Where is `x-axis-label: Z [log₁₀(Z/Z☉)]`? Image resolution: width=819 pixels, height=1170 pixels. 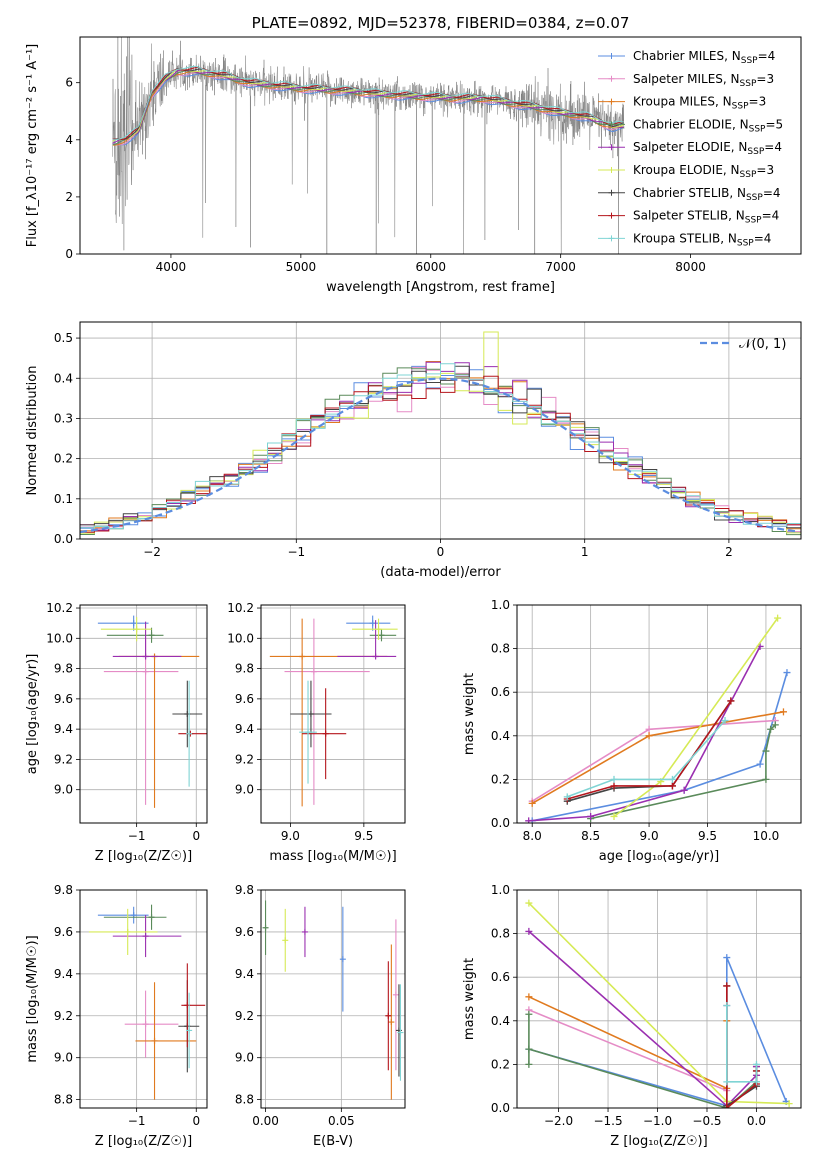
x-axis-label: Z [log₁₀(Z/Z☉)] is located at coordinates (143, 1141).